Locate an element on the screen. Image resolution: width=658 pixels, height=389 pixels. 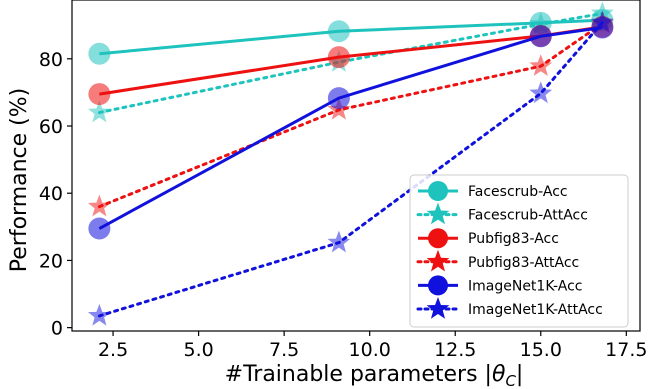
legend-label: ImageNet1K-Acc is located at coordinates (525, 286).